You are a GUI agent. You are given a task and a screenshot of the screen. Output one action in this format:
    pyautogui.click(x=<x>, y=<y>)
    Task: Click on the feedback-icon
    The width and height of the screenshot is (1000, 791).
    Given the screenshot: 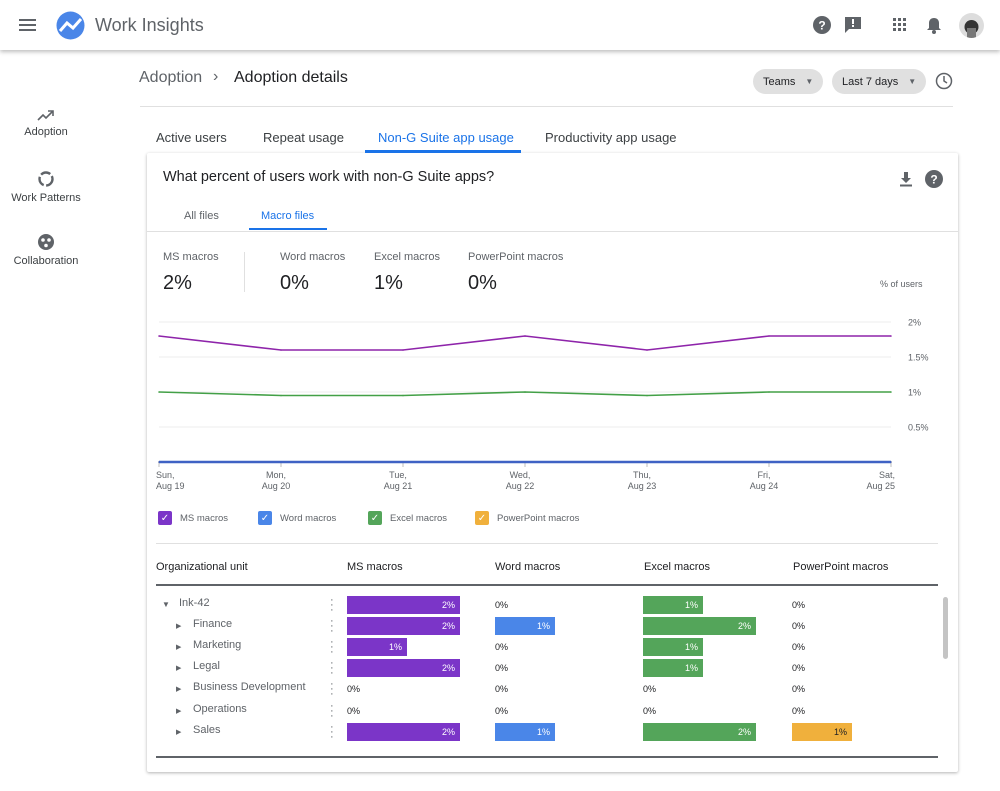 What is the action you would take?
    pyautogui.click(x=853, y=25)
    